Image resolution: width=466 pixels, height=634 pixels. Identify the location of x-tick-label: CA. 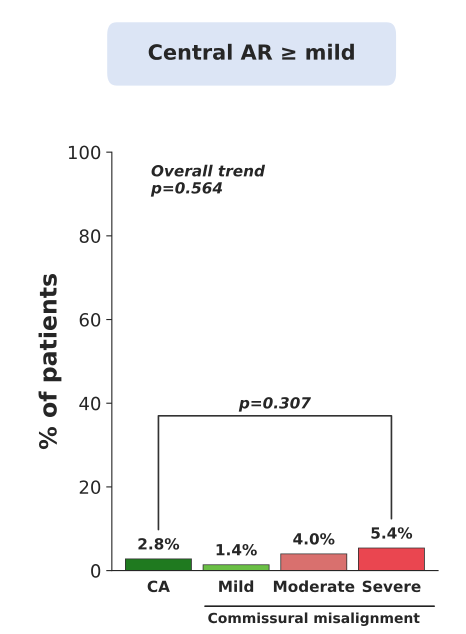
(159, 586).